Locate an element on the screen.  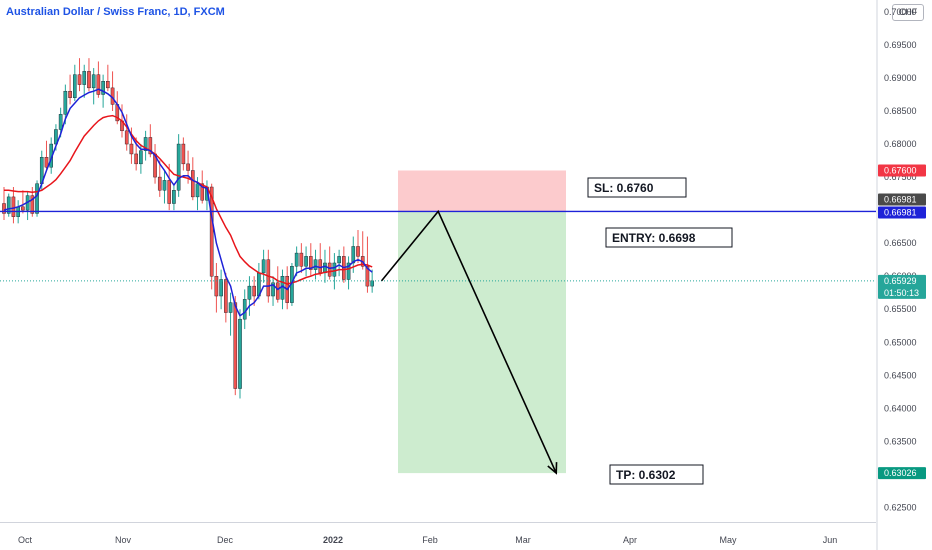
price-tick-label: 0.65000 is located at coordinates (900, 342).